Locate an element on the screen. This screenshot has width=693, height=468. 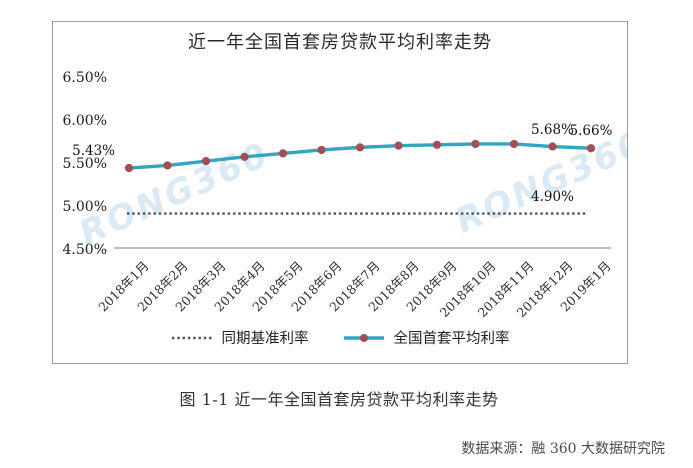
data-source-credit: 数据来源：融 360 大数据研究院 is located at coordinates (563, 449).